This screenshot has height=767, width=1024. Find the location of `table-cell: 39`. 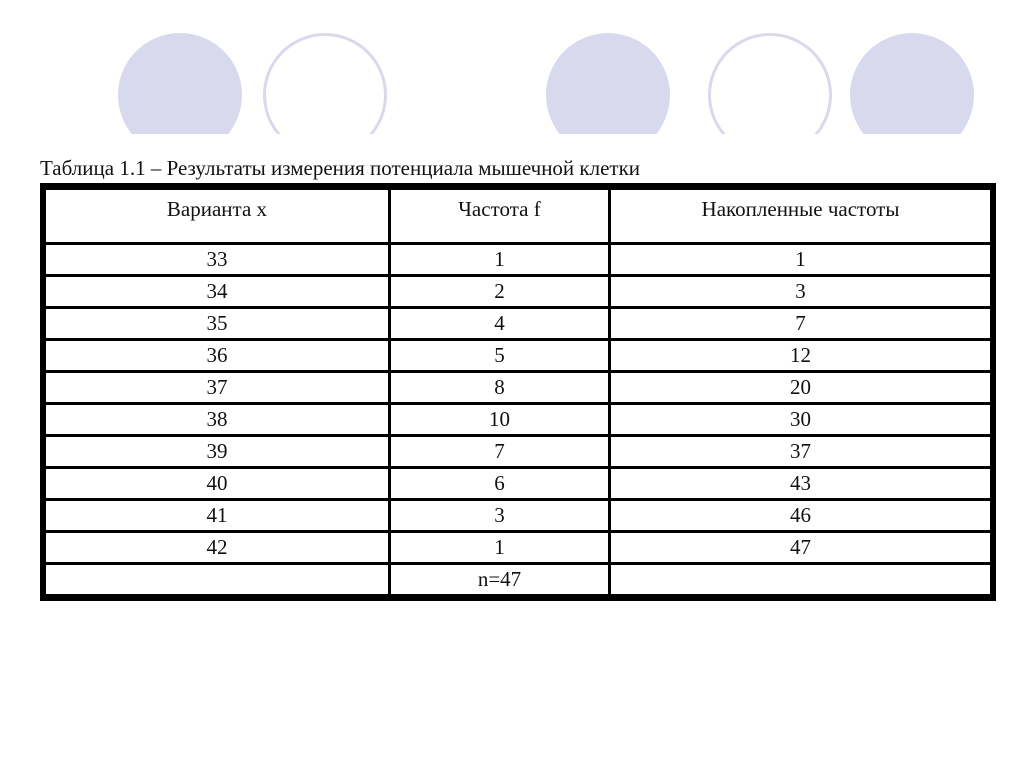

table-cell: 39 is located at coordinates (218, 451).